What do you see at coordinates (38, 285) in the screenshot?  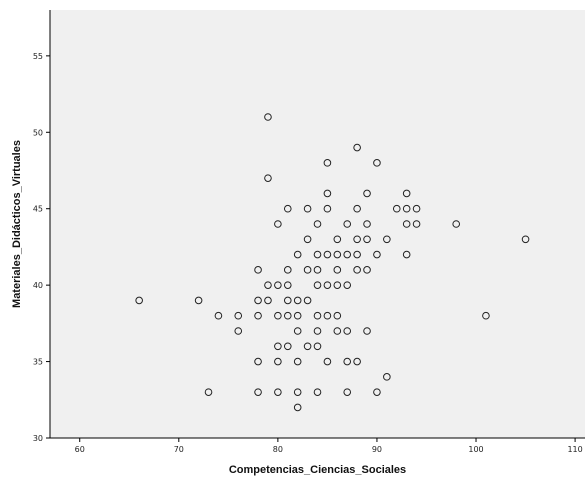 I see `y-tick-label: 40` at bounding box center [38, 285].